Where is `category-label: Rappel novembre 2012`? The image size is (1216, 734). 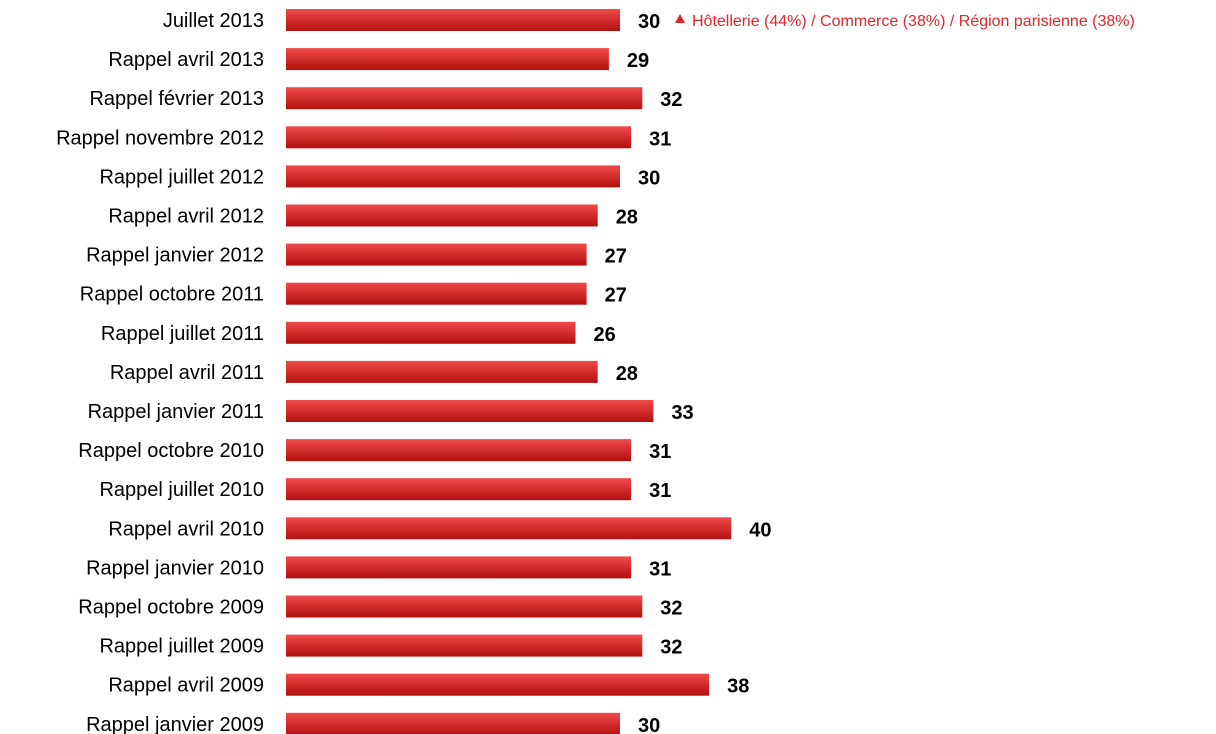
category-label: Rappel novembre 2012 is located at coordinates (160, 138).